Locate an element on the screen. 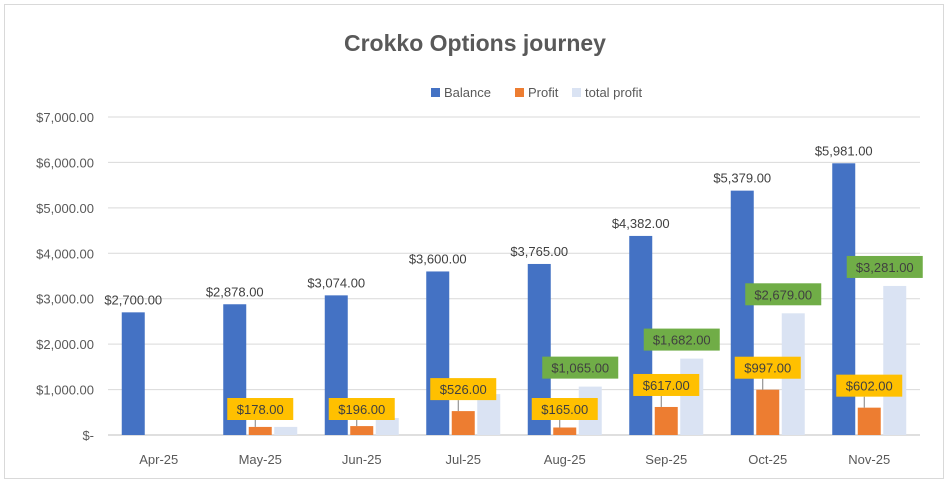  y-tick-label: $1,000.00 is located at coordinates (65, 390).